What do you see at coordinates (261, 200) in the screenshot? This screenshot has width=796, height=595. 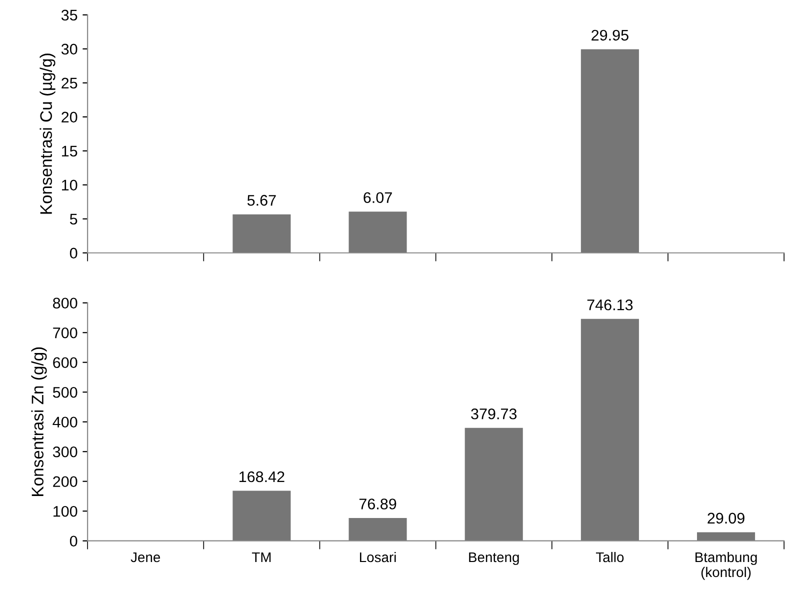 I see `data-label: 5.67` at bounding box center [261, 200].